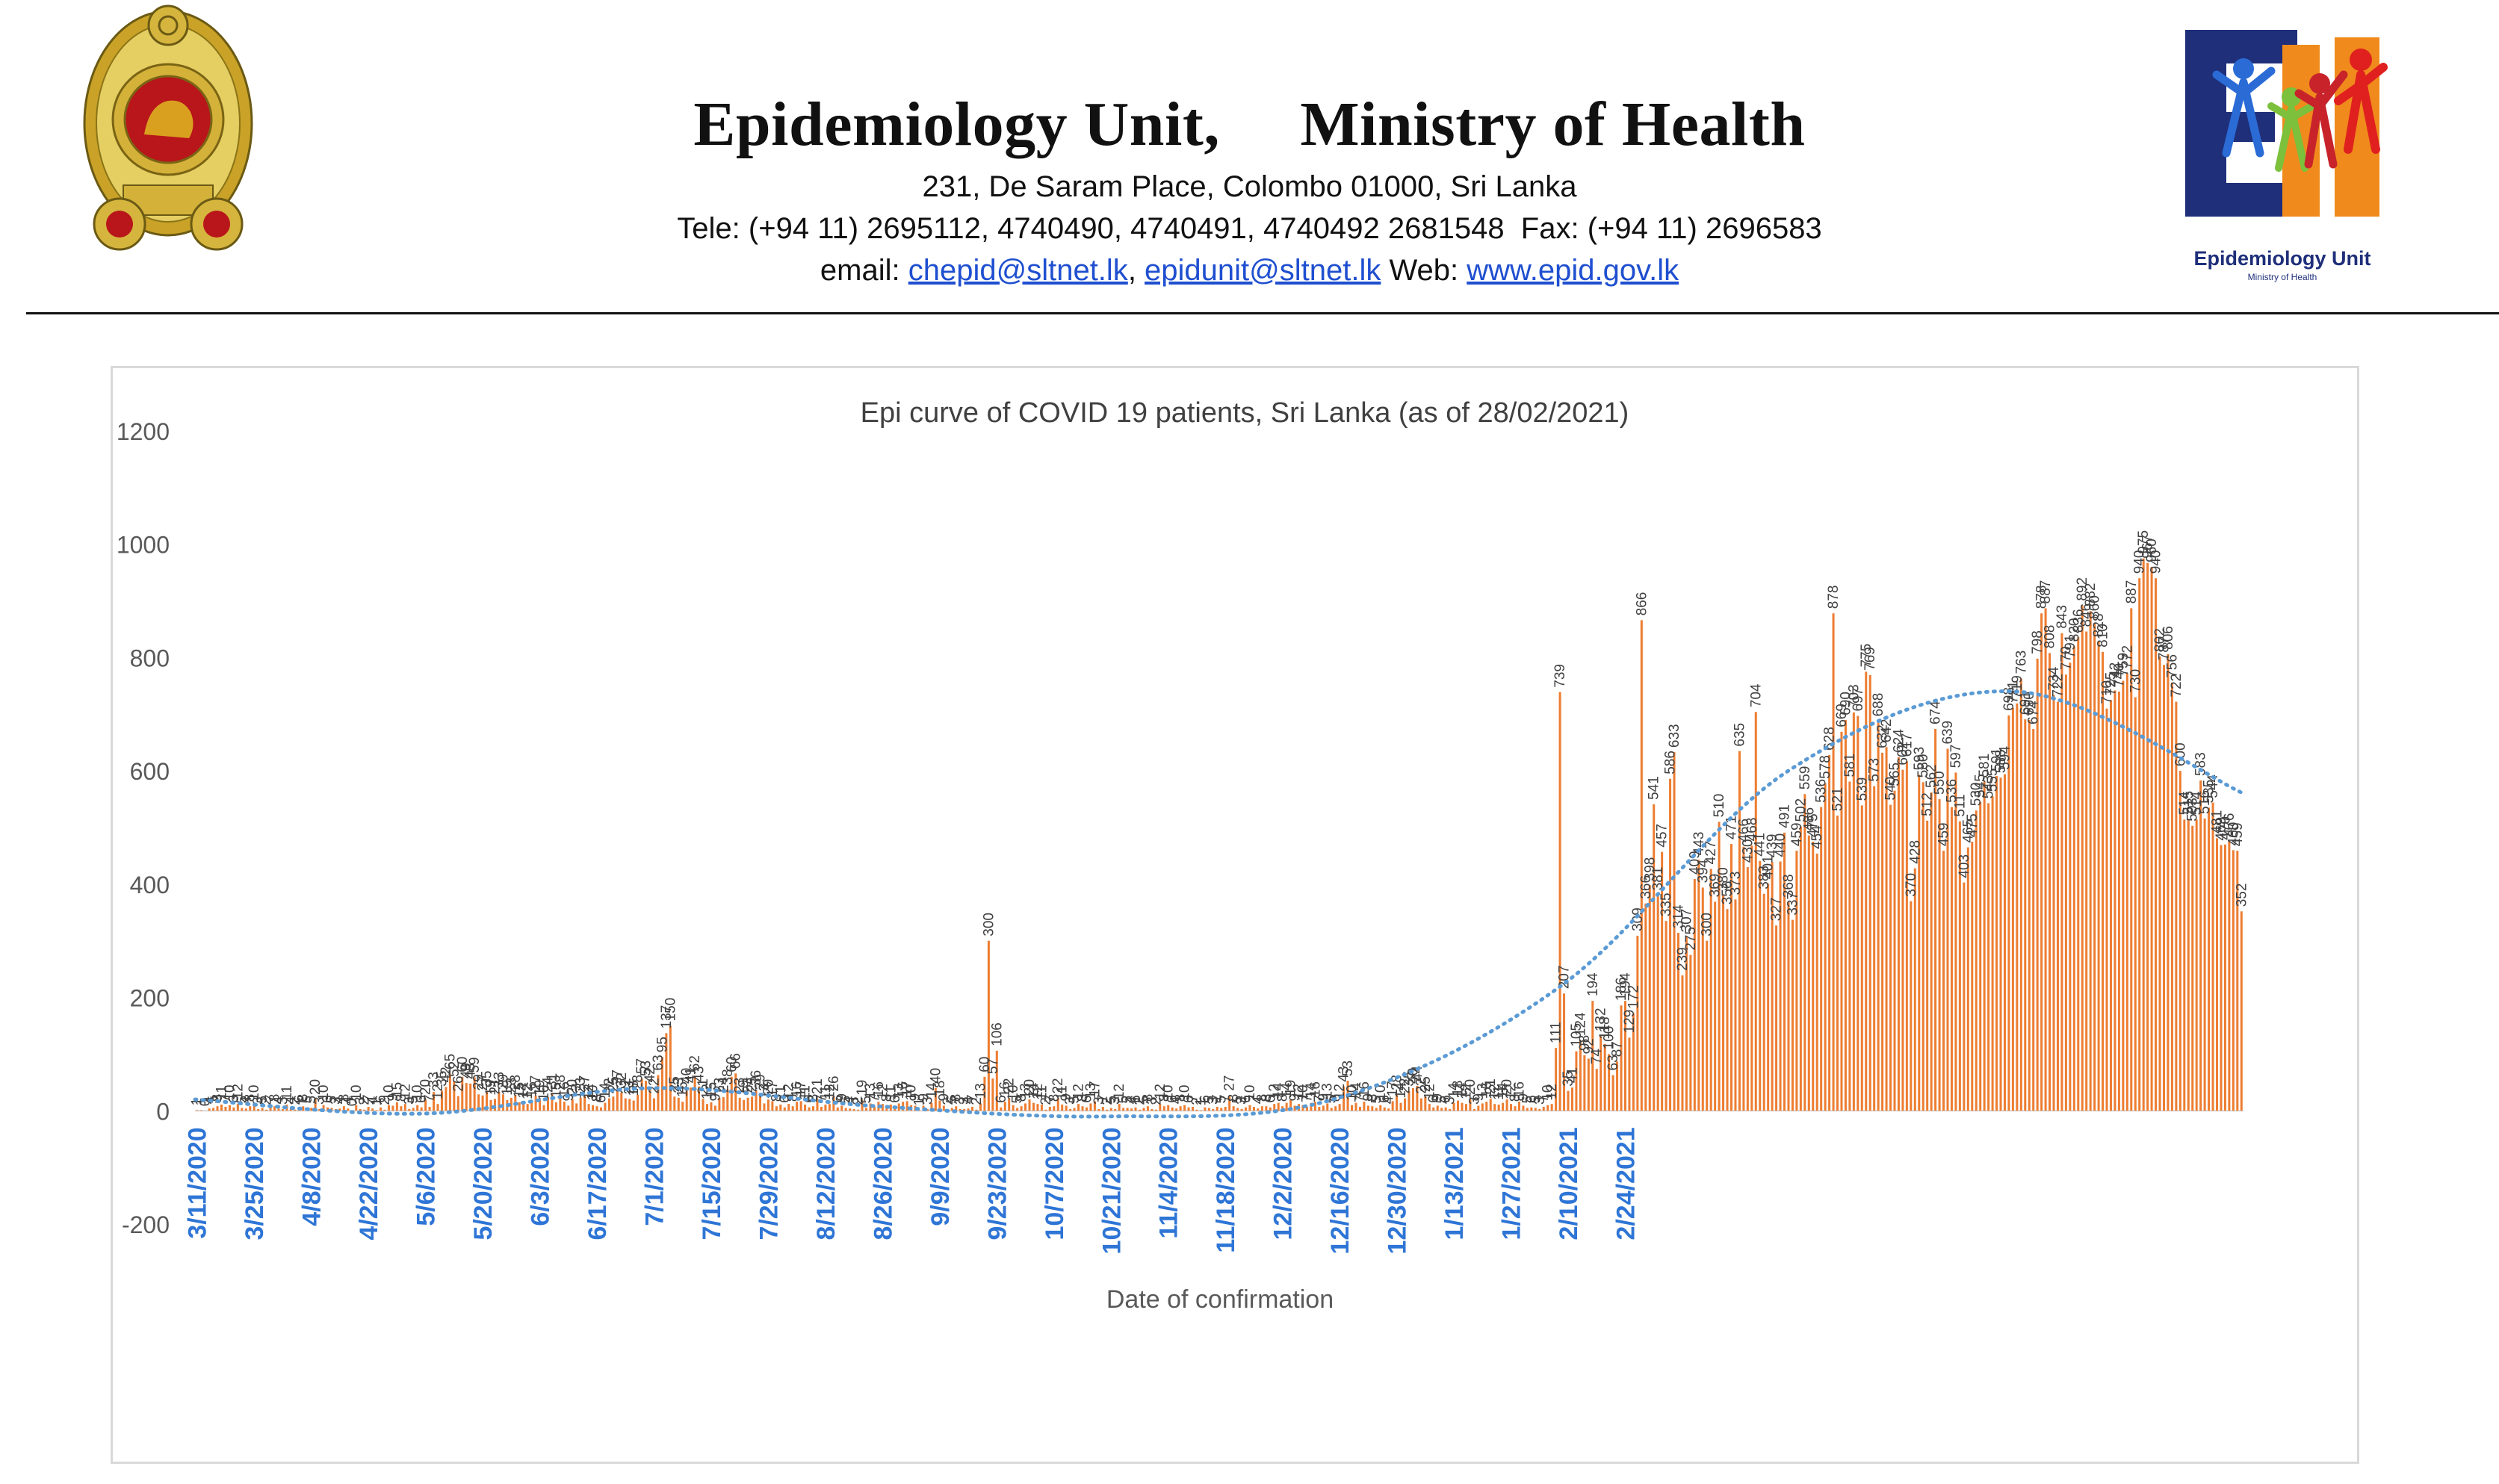  What do you see at coordinates (1573, 270) in the screenshot?
I see `website-link: www.epid.gov.lk` at bounding box center [1573, 270].